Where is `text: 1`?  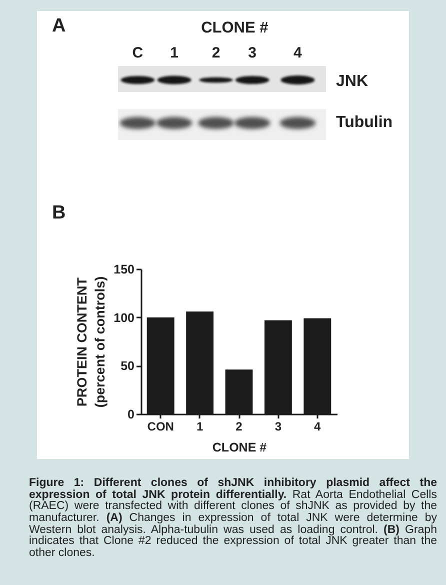 text: 1 is located at coordinates (174, 53).